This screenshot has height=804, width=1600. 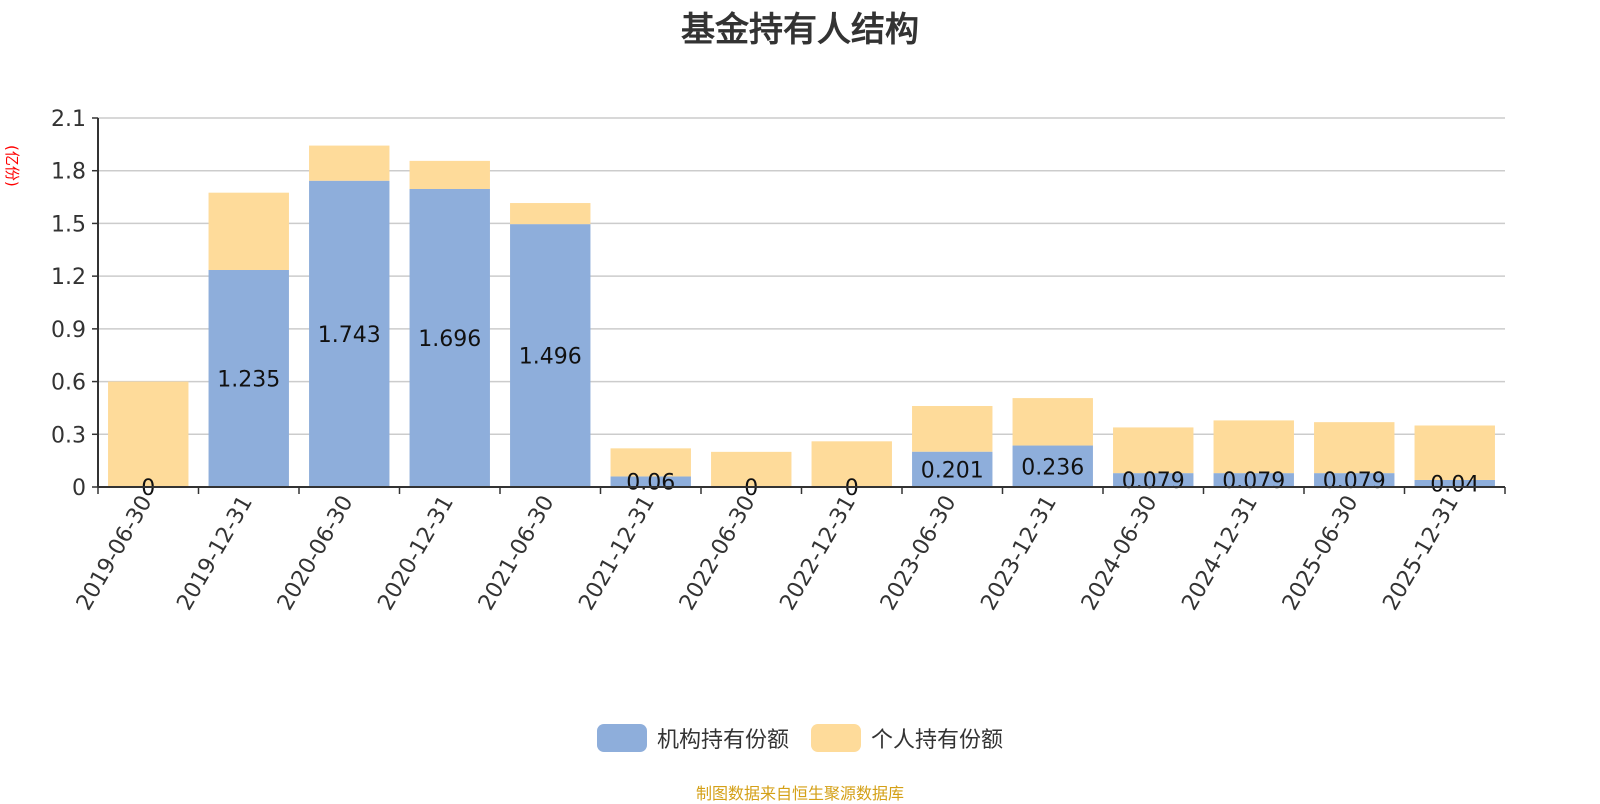 I want to click on x-tick-label: 2020-12-31, so click(x=416, y=553).